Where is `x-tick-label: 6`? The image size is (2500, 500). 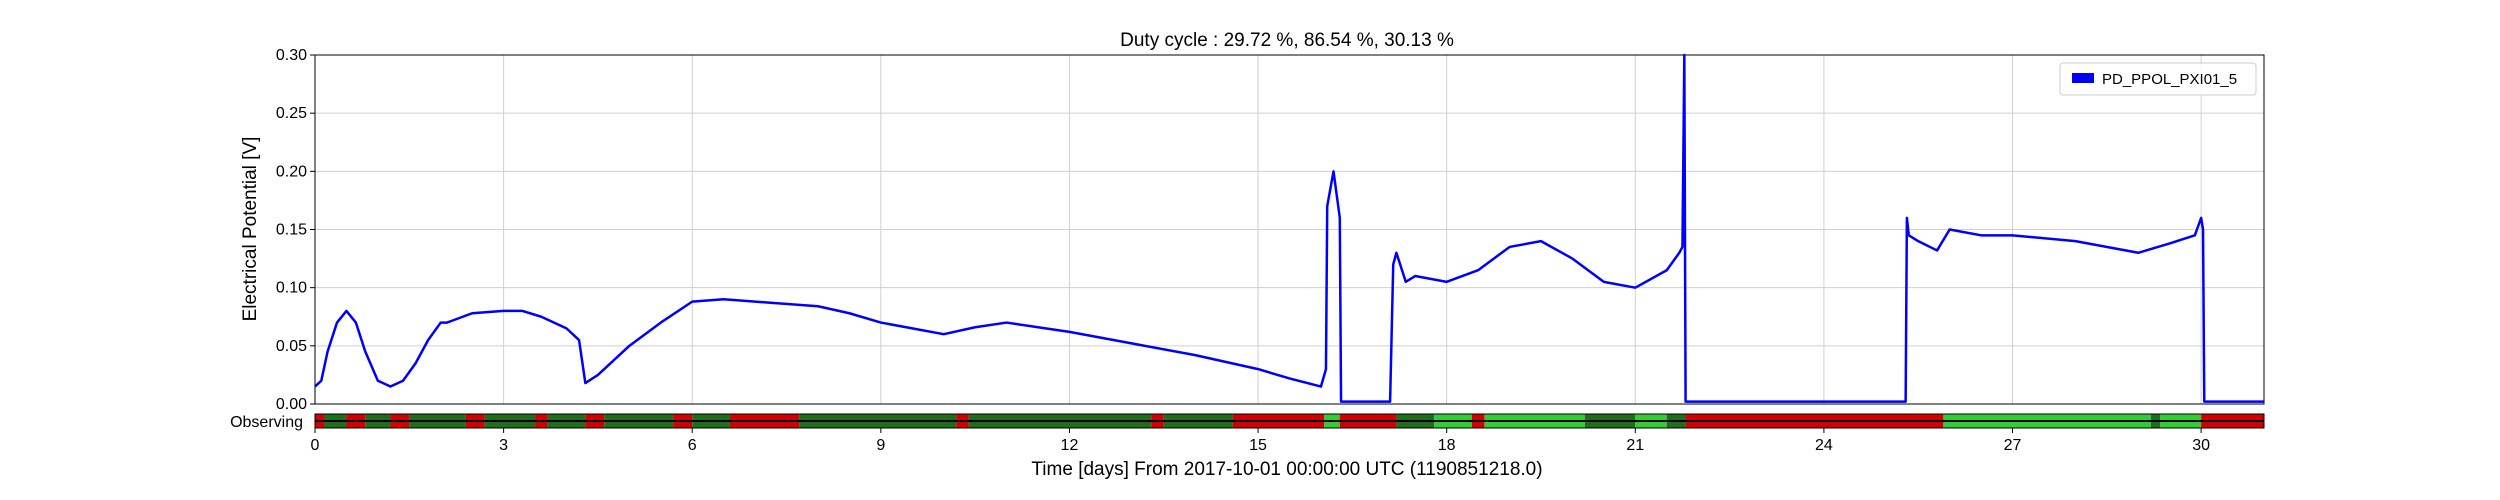
x-tick-label: 6 is located at coordinates (692, 445).